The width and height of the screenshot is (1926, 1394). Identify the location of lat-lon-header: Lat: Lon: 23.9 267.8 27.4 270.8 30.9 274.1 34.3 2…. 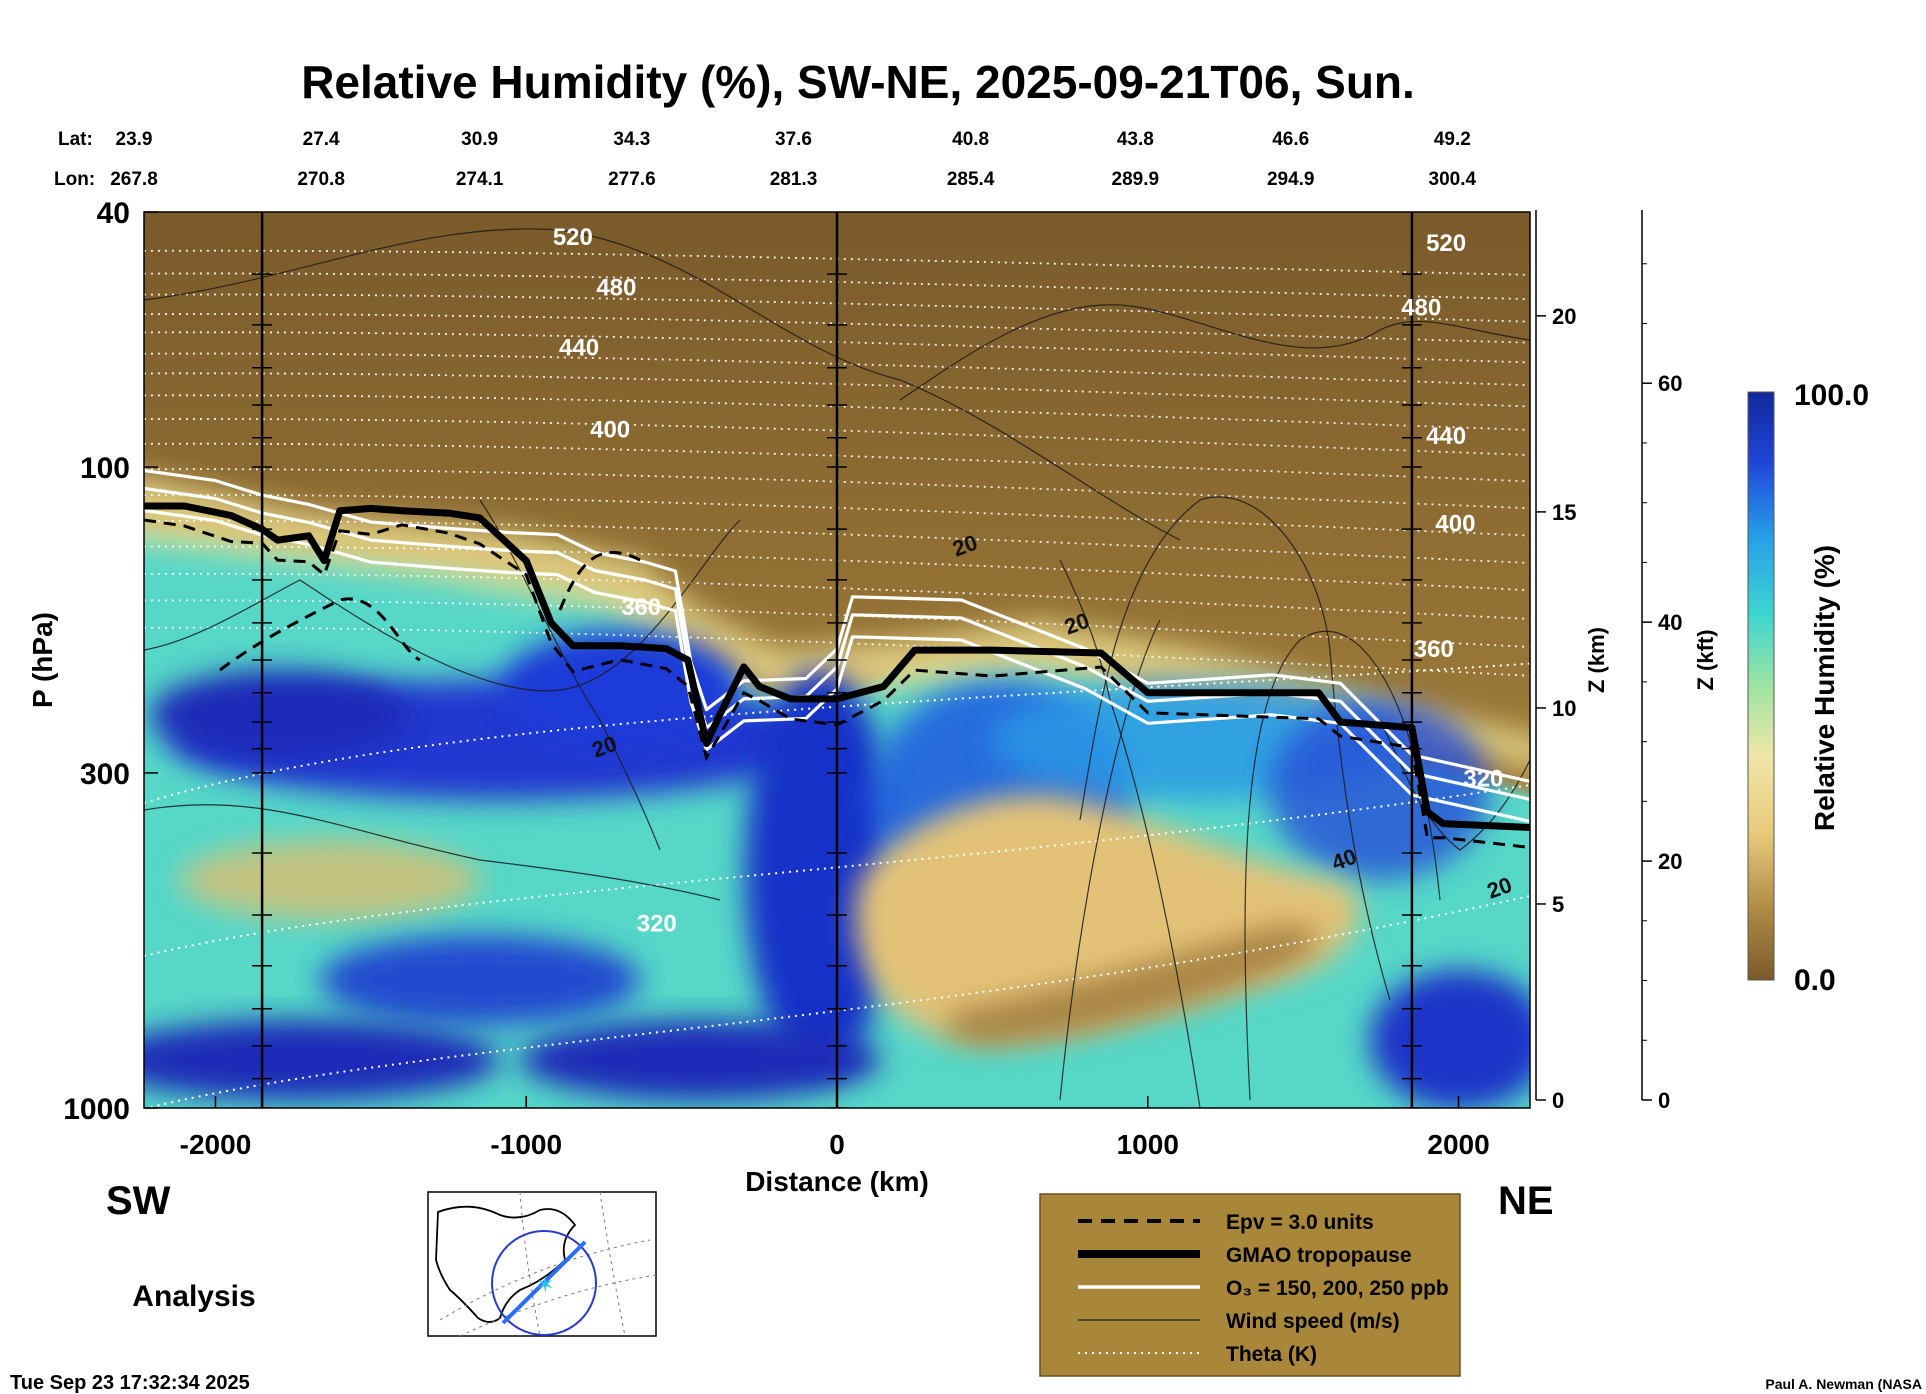
(765, 159).